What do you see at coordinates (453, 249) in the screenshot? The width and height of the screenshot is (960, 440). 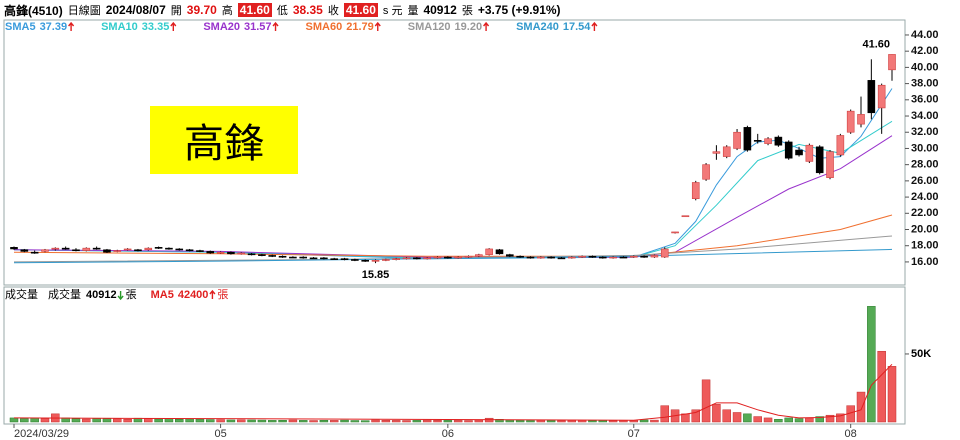 I see `sma-line` at bounding box center [453, 249].